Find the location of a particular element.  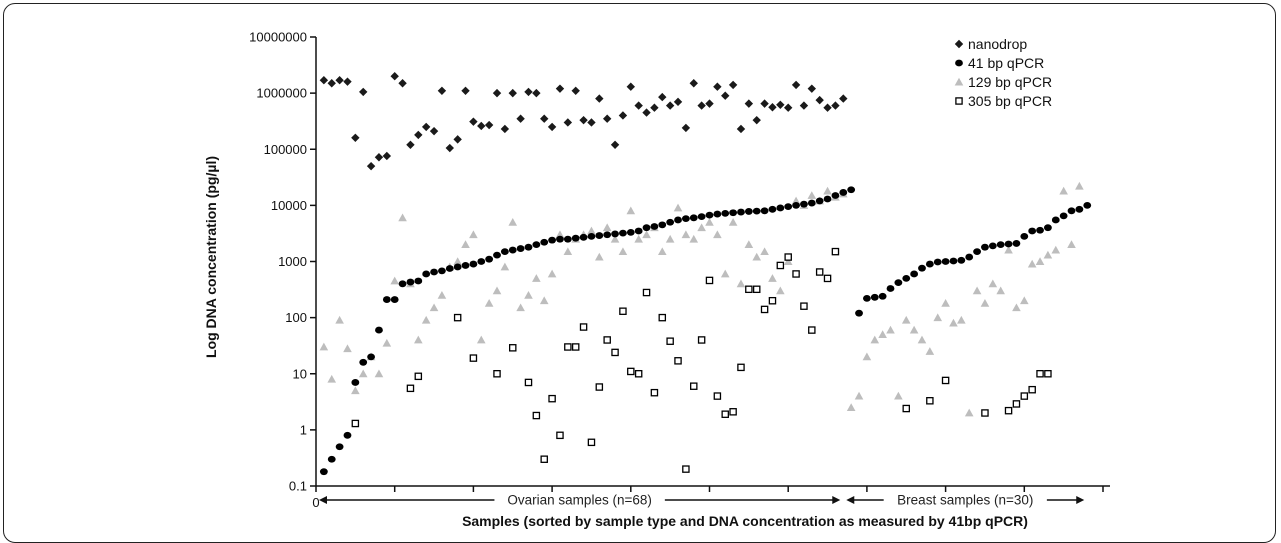

group-label: Ovarian samples (n=68) is located at coordinates (579, 500).